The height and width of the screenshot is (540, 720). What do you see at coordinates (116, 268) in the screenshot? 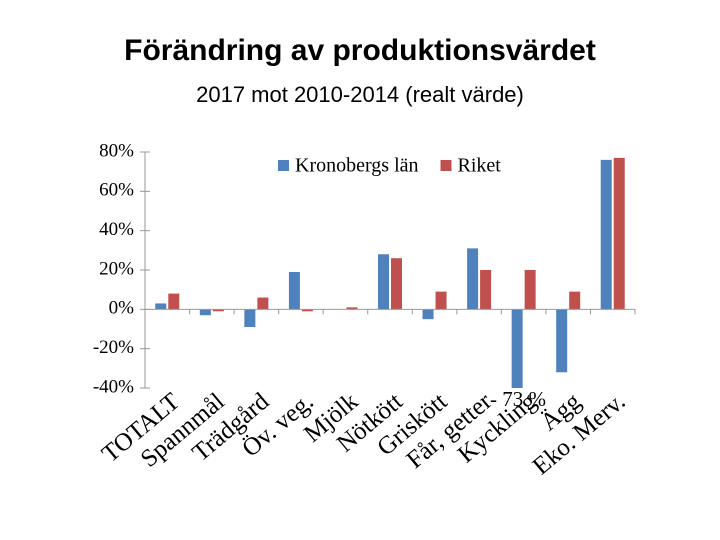
I see `y-tick-label: 20%` at bounding box center [116, 268].